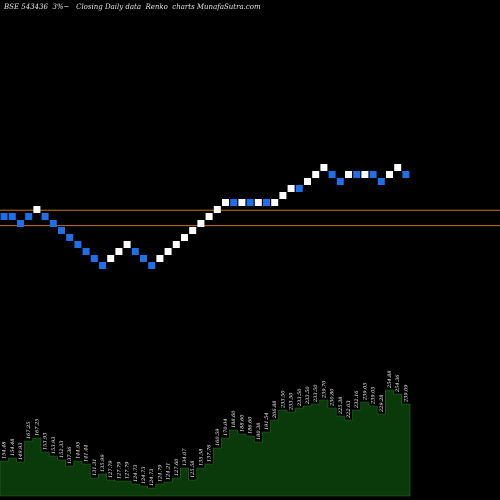  Describe the element at coordinates (29, 431) in the screenshot. I see `volume-label-3: 167.25` at that location.